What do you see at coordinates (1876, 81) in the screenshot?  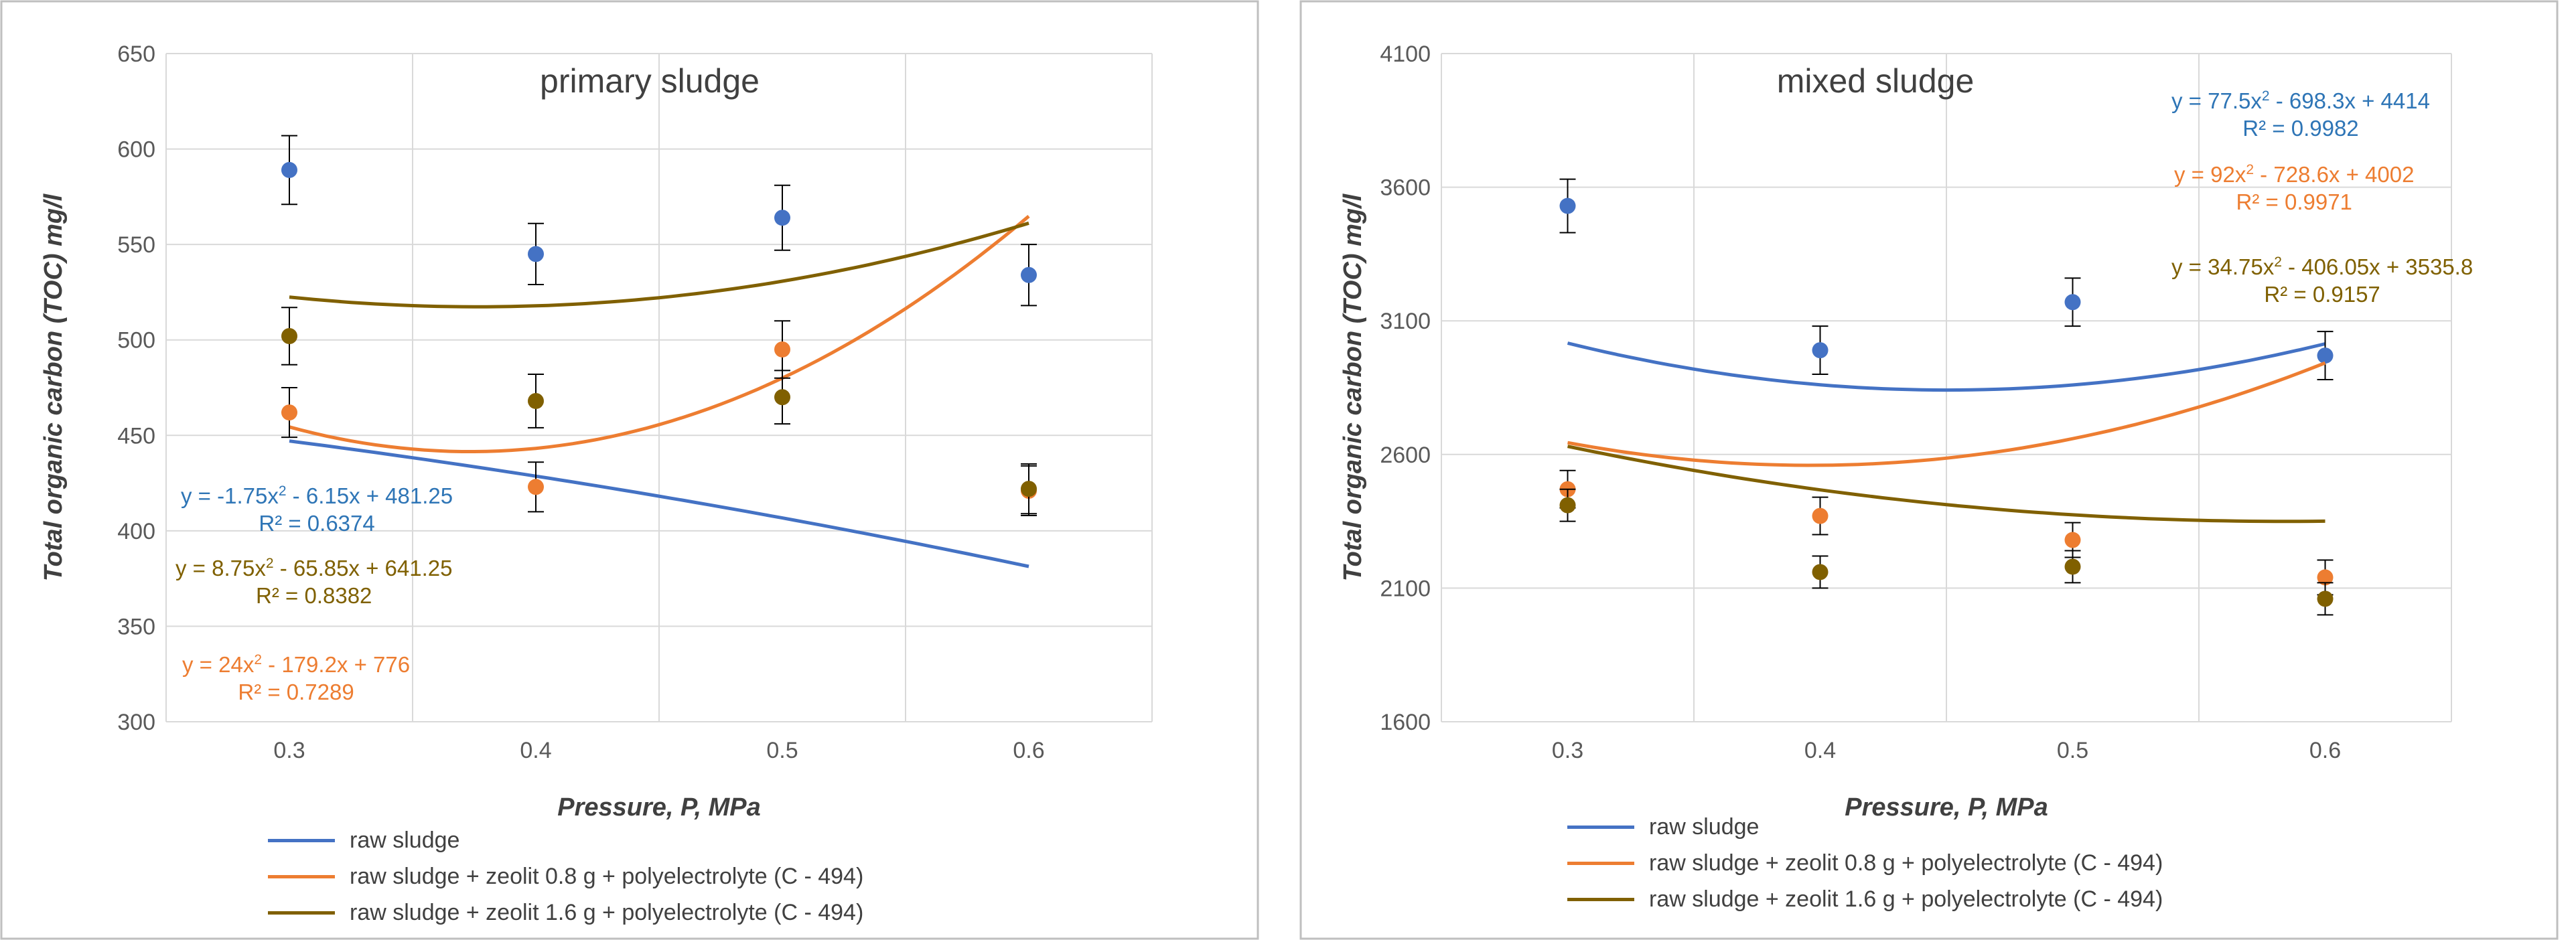 I see `chart-title: mixed sludge` at bounding box center [1876, 81].